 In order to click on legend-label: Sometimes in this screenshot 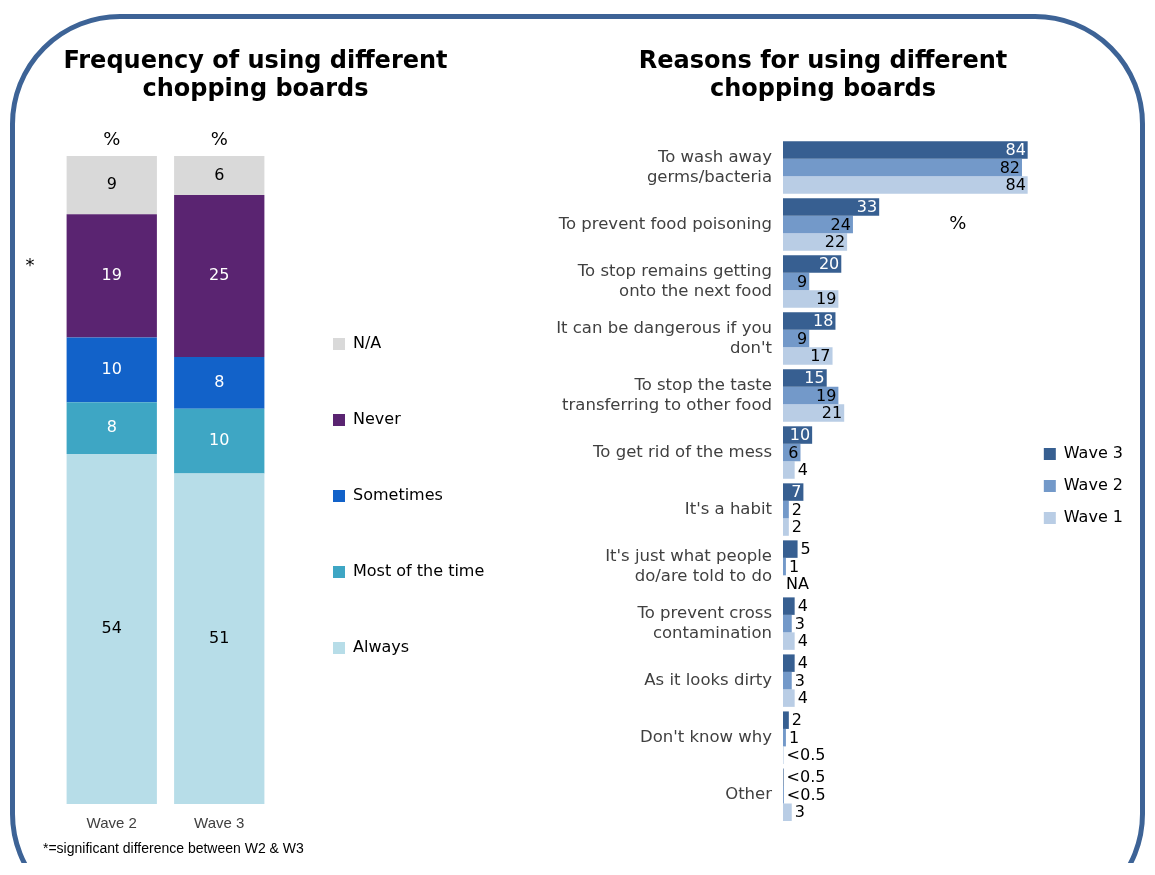, I will do `click(398, 495)`.